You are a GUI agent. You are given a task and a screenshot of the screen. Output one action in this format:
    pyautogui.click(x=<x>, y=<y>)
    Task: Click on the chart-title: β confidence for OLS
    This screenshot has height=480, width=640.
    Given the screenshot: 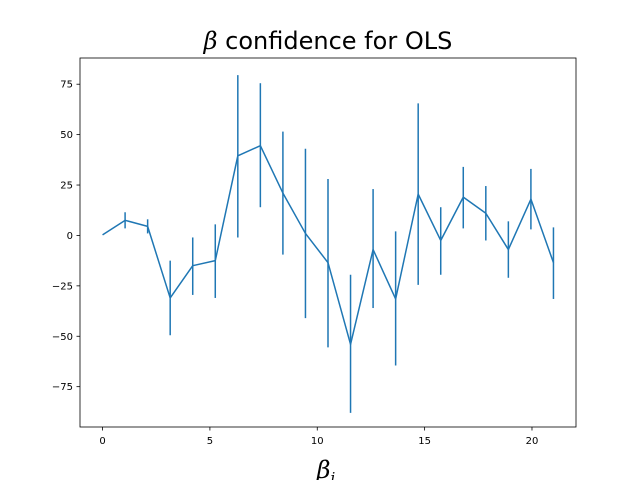 What is the action you would take?
    pyautogui.click(x=328, y=41)
    